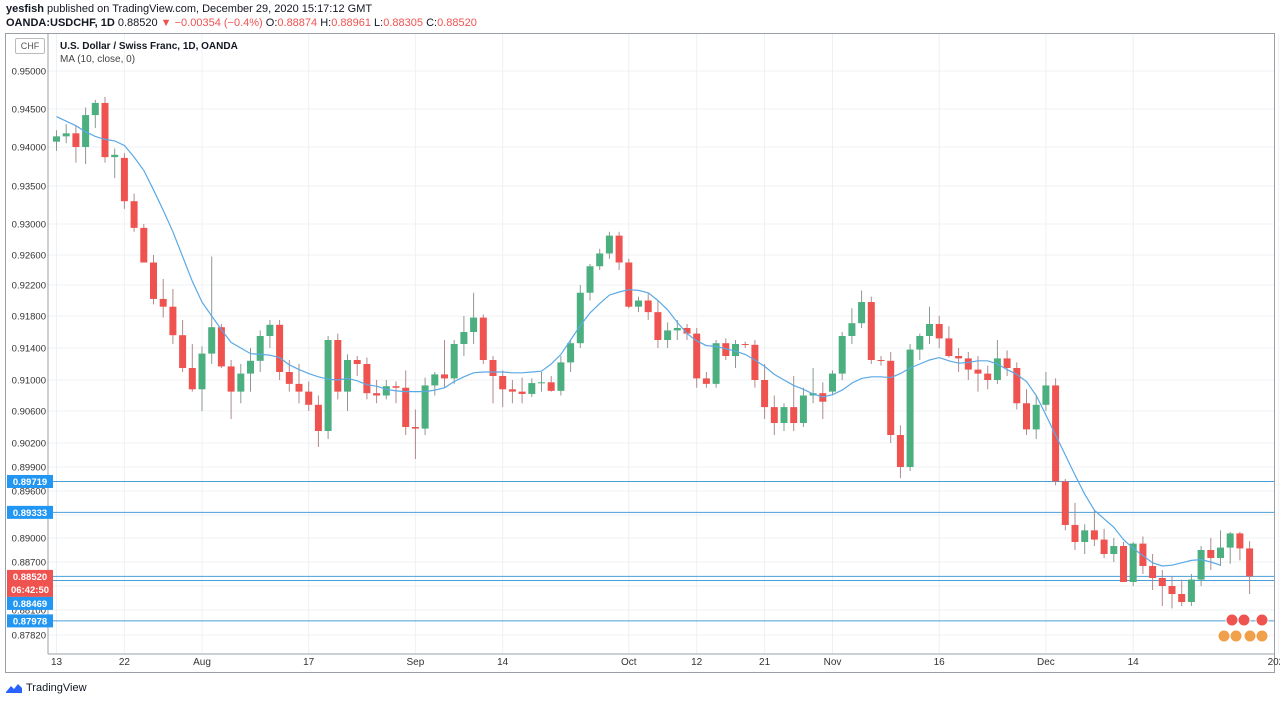  What do you see at coordinates (1232, 620) in the screenshot?
I see `event-badge-icon` at bounding box center [1232, 620].